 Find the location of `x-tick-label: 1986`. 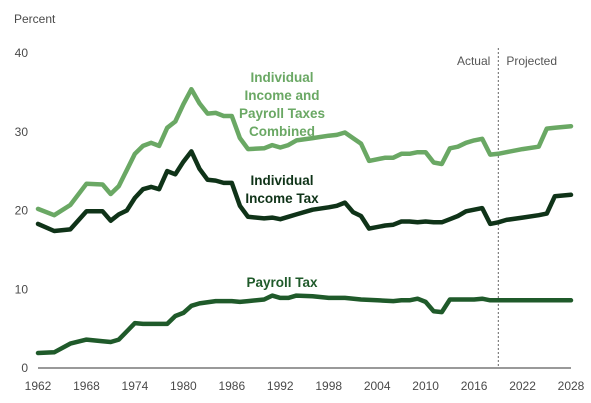

x-tick-label: 1986 is located at coordinates (231, 386).